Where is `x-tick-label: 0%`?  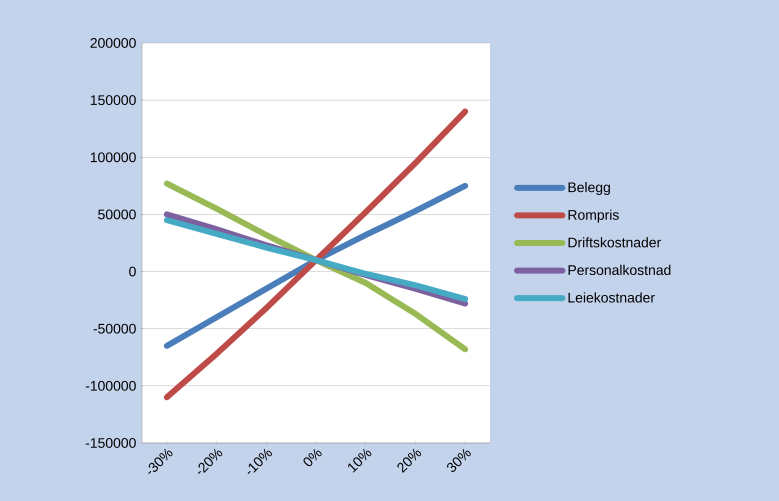 x-tick-label: 0% is located at coordinates (313, 457).